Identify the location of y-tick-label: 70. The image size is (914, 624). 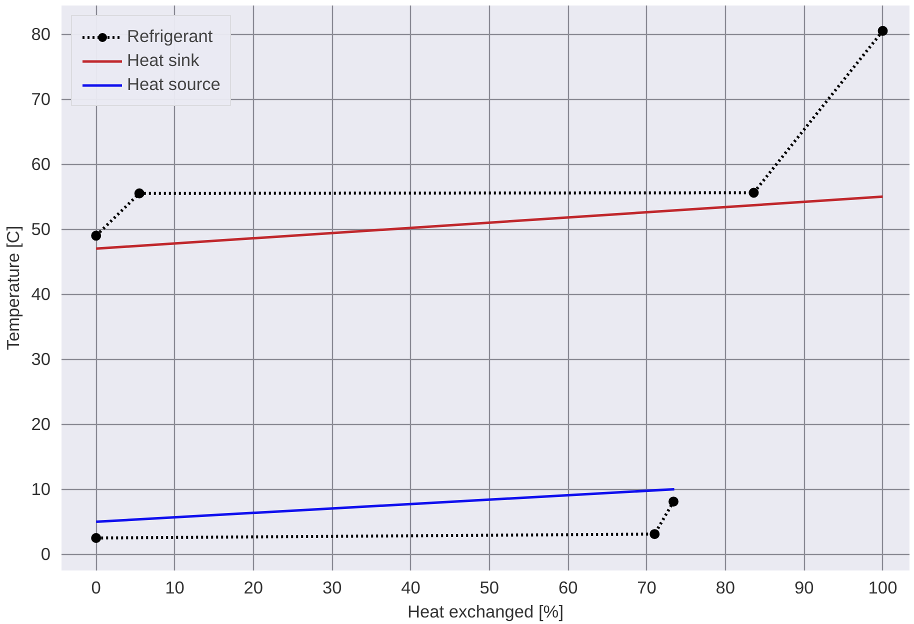
(41, 99).